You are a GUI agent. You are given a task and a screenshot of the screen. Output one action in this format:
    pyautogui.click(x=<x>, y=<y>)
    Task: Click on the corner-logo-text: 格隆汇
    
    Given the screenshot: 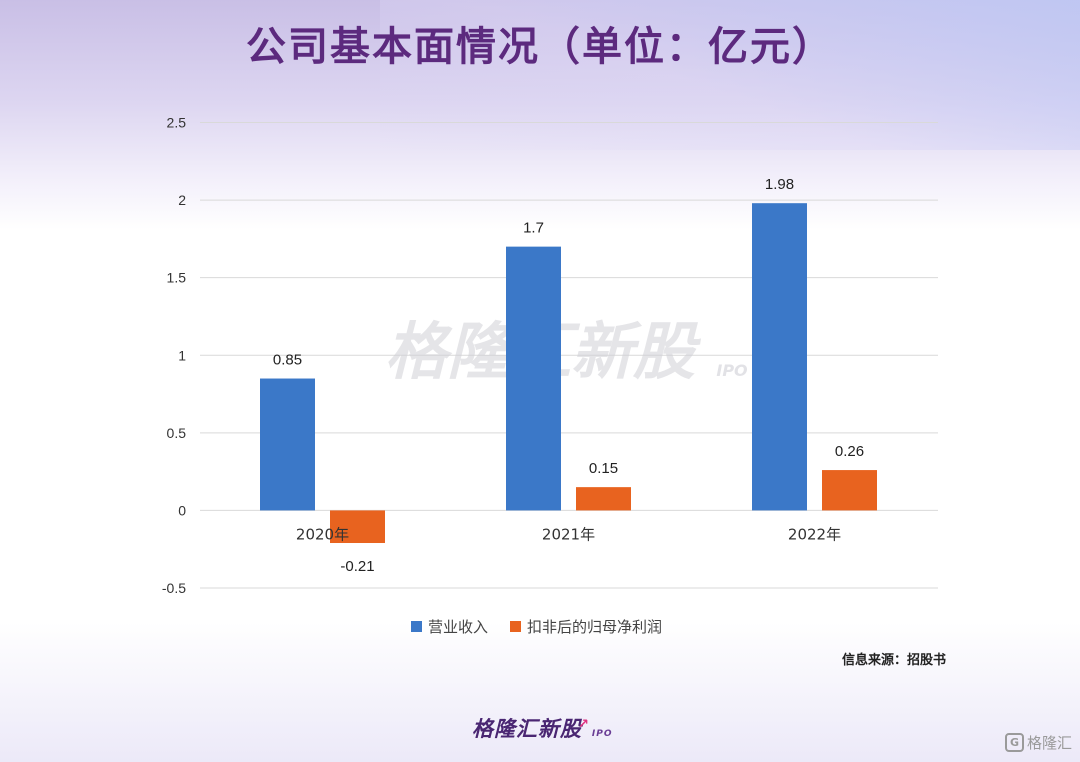 What is the action you would take?
    pyautogui.click(x=1049, y=743)
    